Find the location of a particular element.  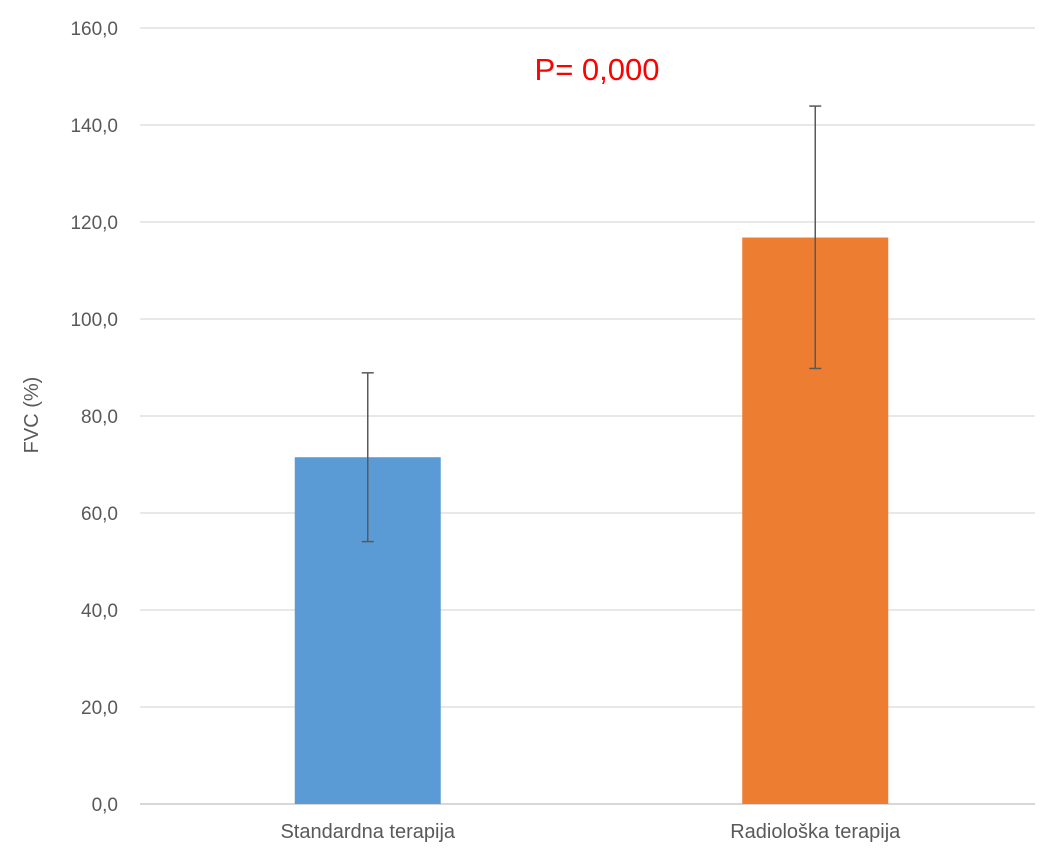

y-tick-label: 160,0 is located at coordinates (94, 29).